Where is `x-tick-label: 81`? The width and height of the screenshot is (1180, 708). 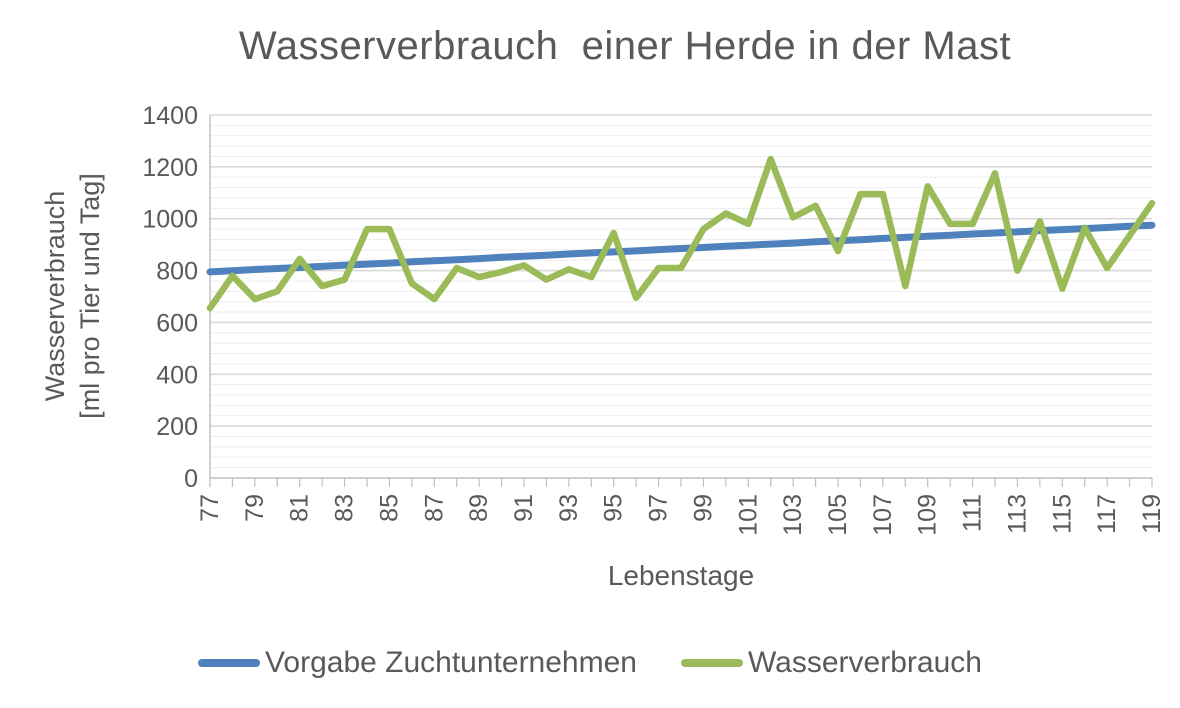 x-tick-label: 81 is located at coordinates (300, 508).